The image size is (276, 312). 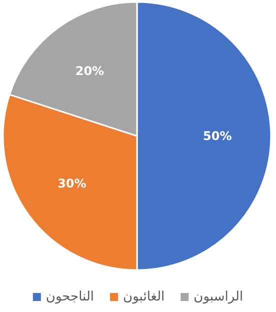 What do you see at coordinates (72, 183) in the screenshot?
I see `data-label: 30%` at bounding box center [72, 183].